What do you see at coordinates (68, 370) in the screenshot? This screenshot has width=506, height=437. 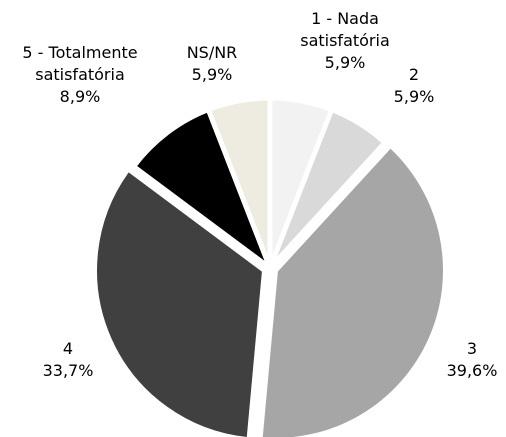 I see `value-label: 33,7%` at bounding box center [68, 370].